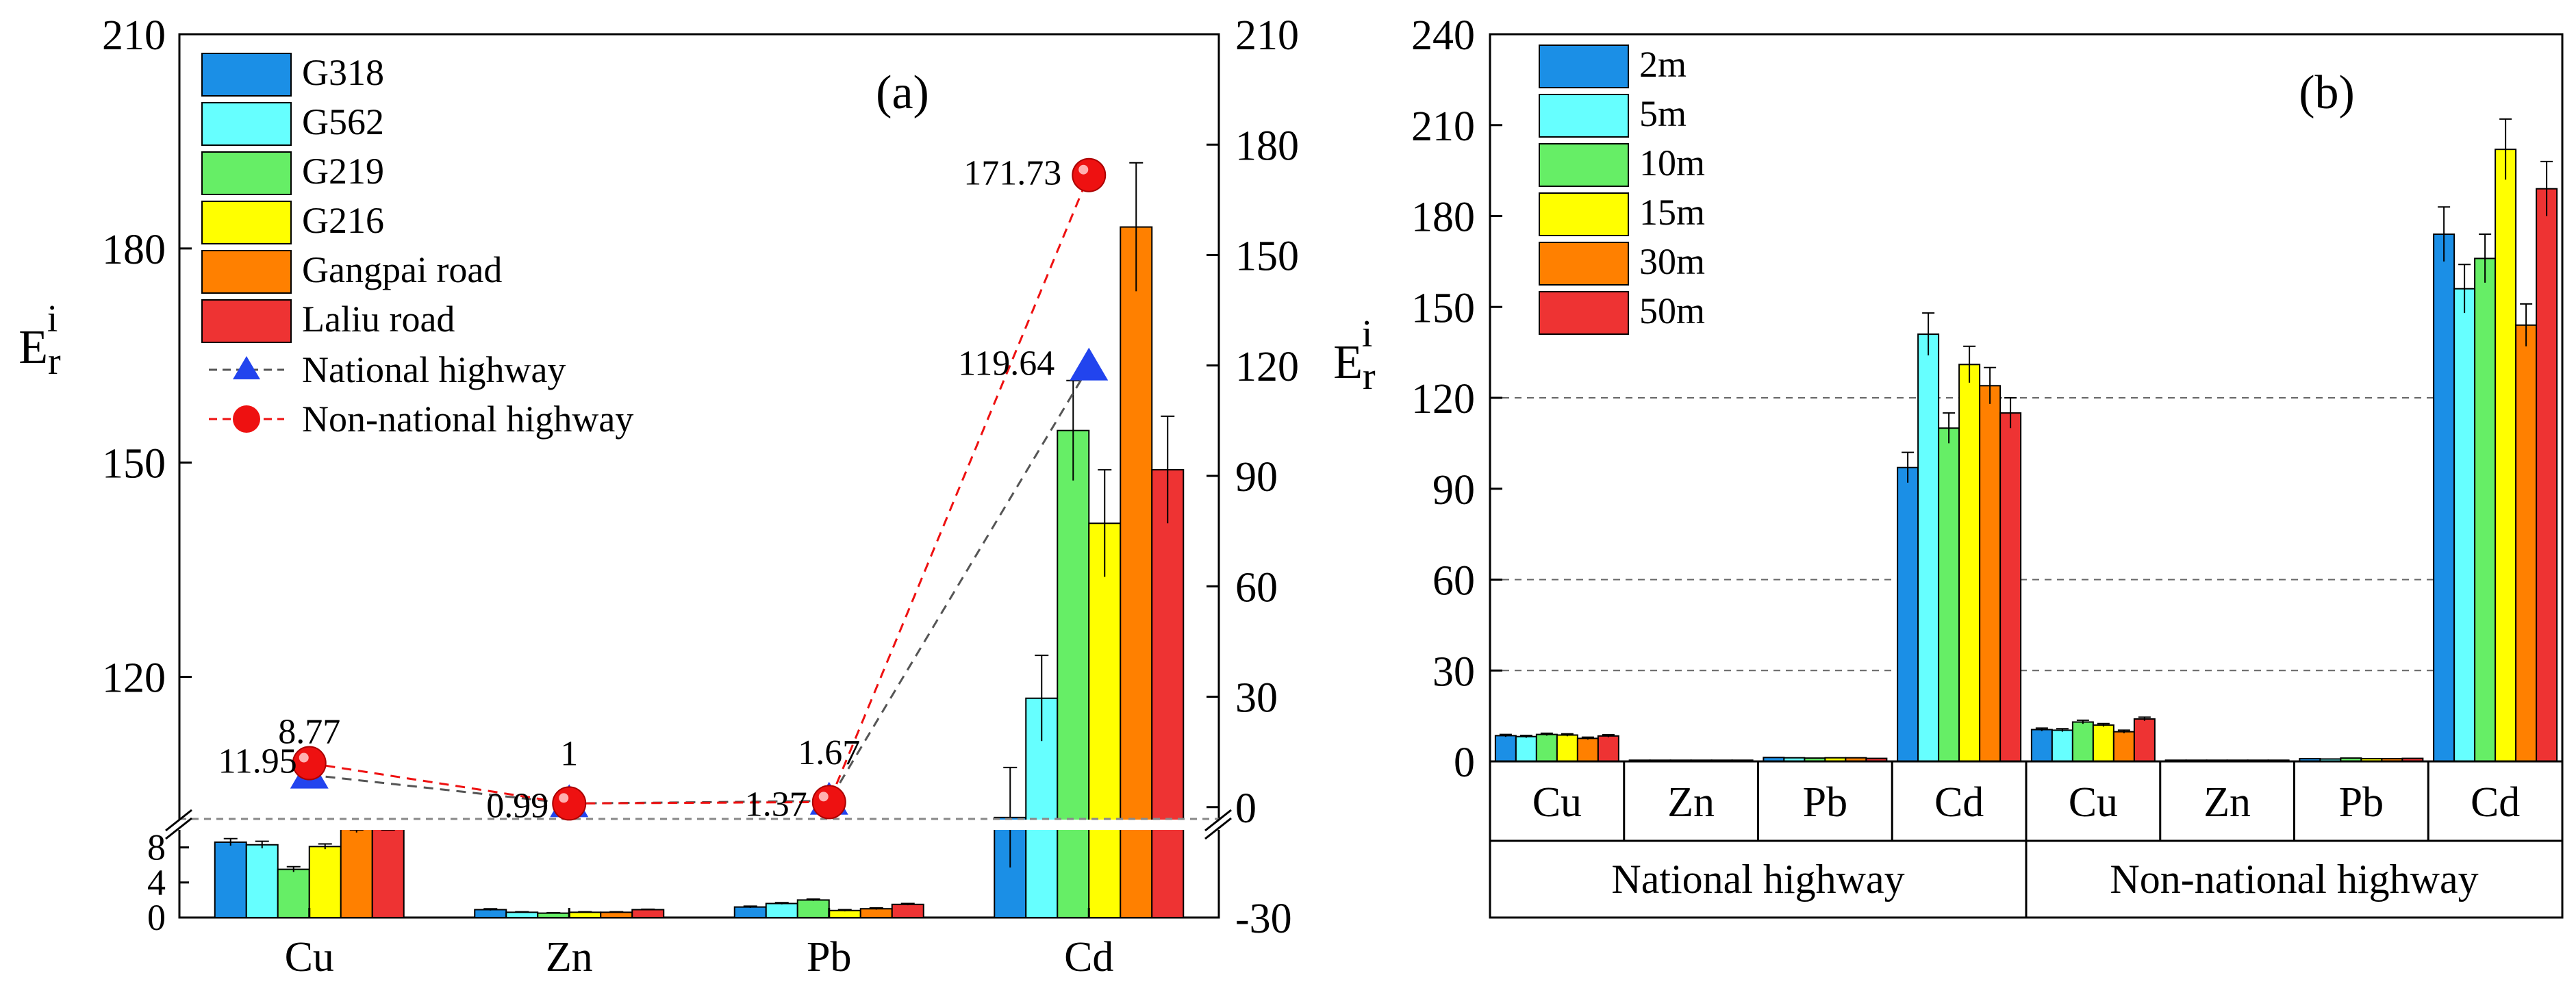 This screenshot has width=2576, height=986. I want to click on bar-g216-zn, so click(585, 915).